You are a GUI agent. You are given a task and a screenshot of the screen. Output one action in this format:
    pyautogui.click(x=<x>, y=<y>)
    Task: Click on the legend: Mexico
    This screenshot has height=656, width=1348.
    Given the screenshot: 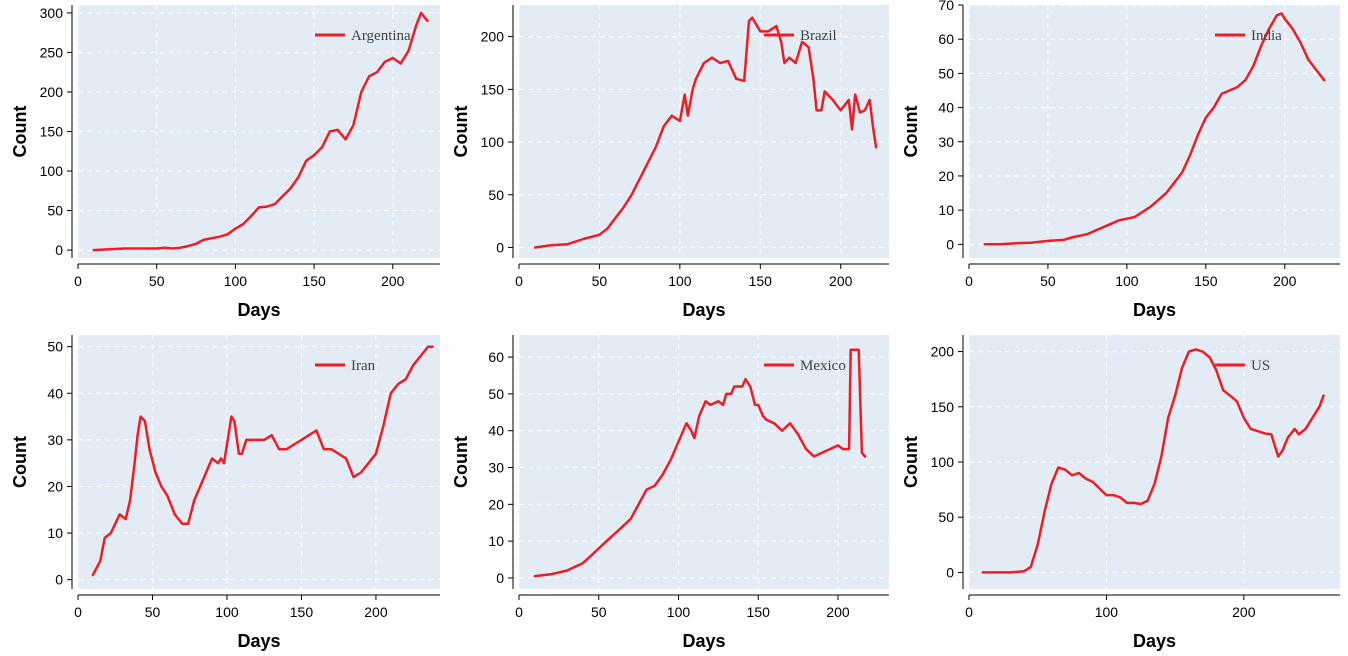 What is the action you would take?
    pyautogui.click(x=805, y=366)
    